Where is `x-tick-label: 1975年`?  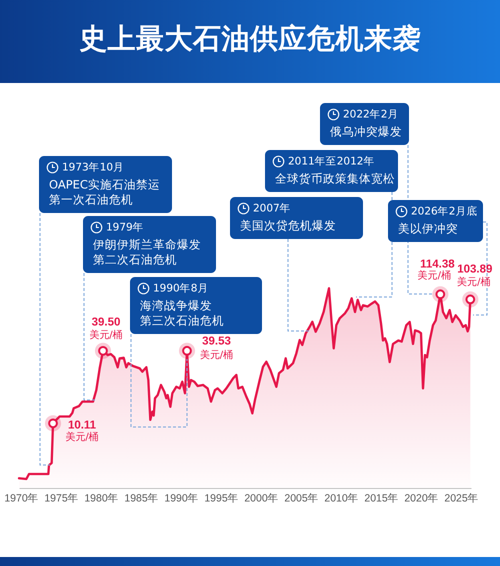
x-tick-label: 1975年 is located at coordinates (61, 498).